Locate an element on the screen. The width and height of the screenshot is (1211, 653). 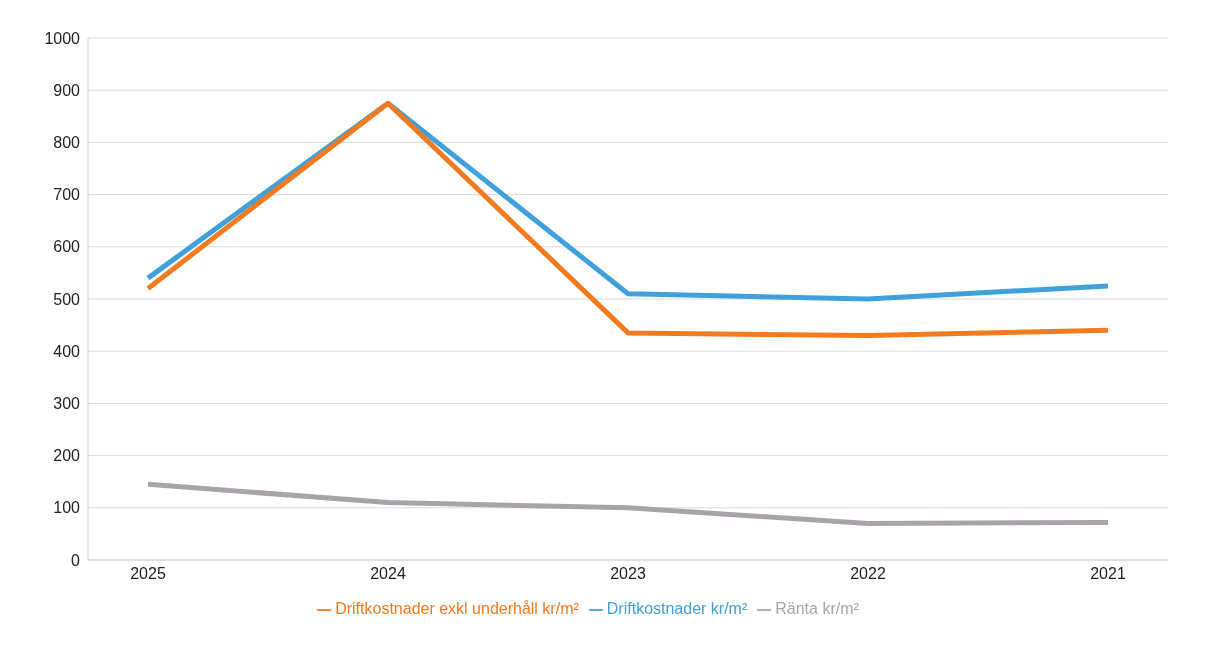
y-tick-label: 900 is located at coordinates (67, 90).